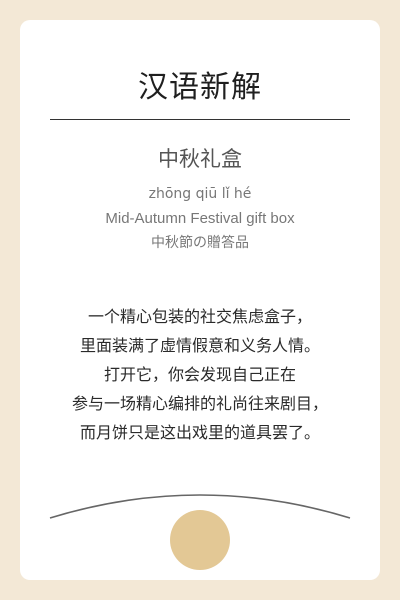 This screenshot has width=400, height=600. Describe the element at coordinates (199, 345) in the screenshot. I see `definition-line: 里面装满了虚情假意和义务人情。` at that location.